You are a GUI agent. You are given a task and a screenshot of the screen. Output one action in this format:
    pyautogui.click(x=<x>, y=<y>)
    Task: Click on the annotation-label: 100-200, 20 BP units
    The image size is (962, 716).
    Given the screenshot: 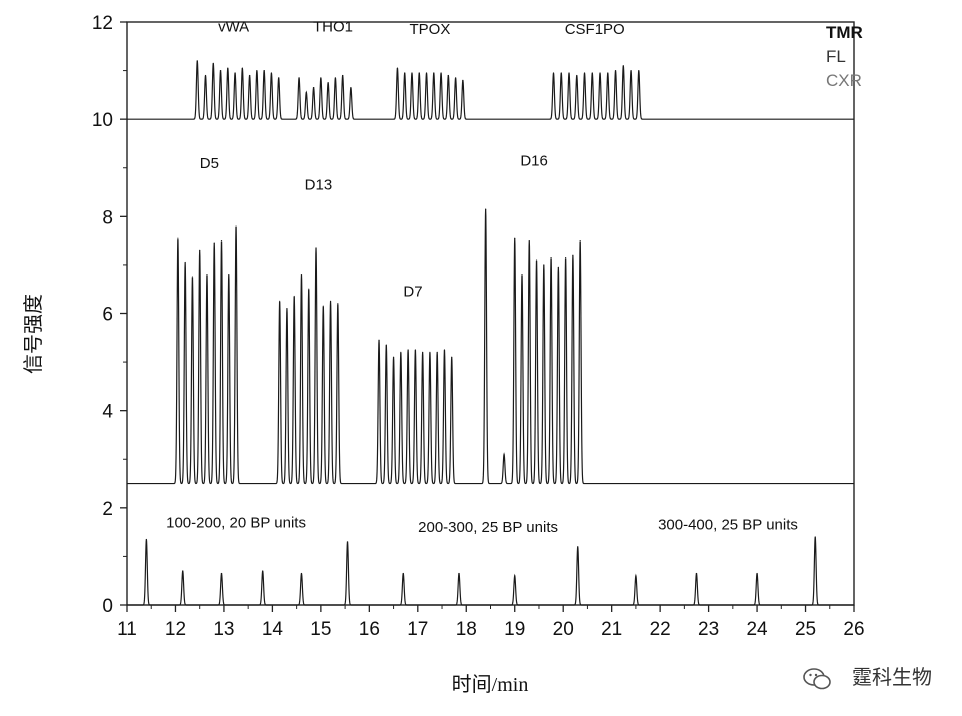 What is the action you would take?
    pyautogui.click(x=236, y=522)
    